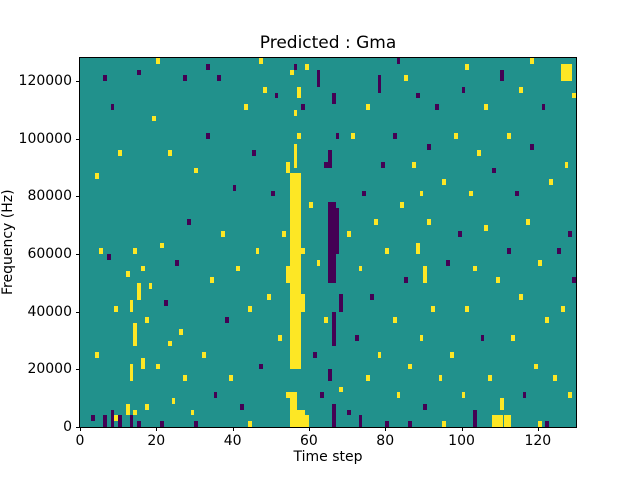 The image size is (640, 480). I want to click on y-tick-label: 100000, so click(45, 138).